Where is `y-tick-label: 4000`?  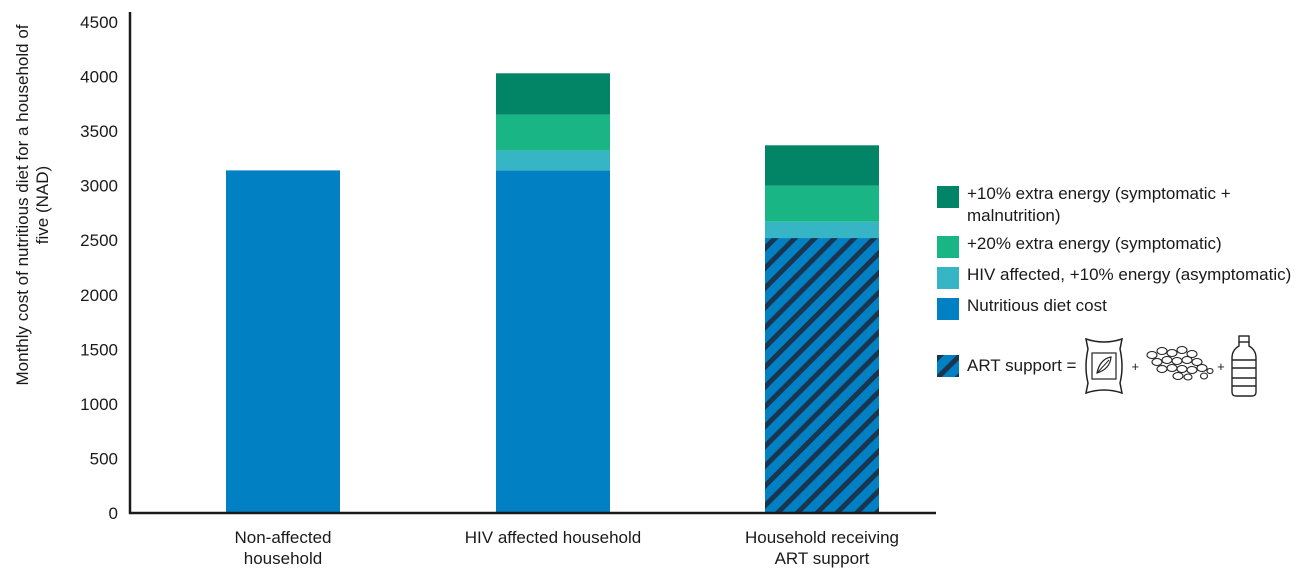 y-tick-label: 4000 is located at coordinates (99, 77).